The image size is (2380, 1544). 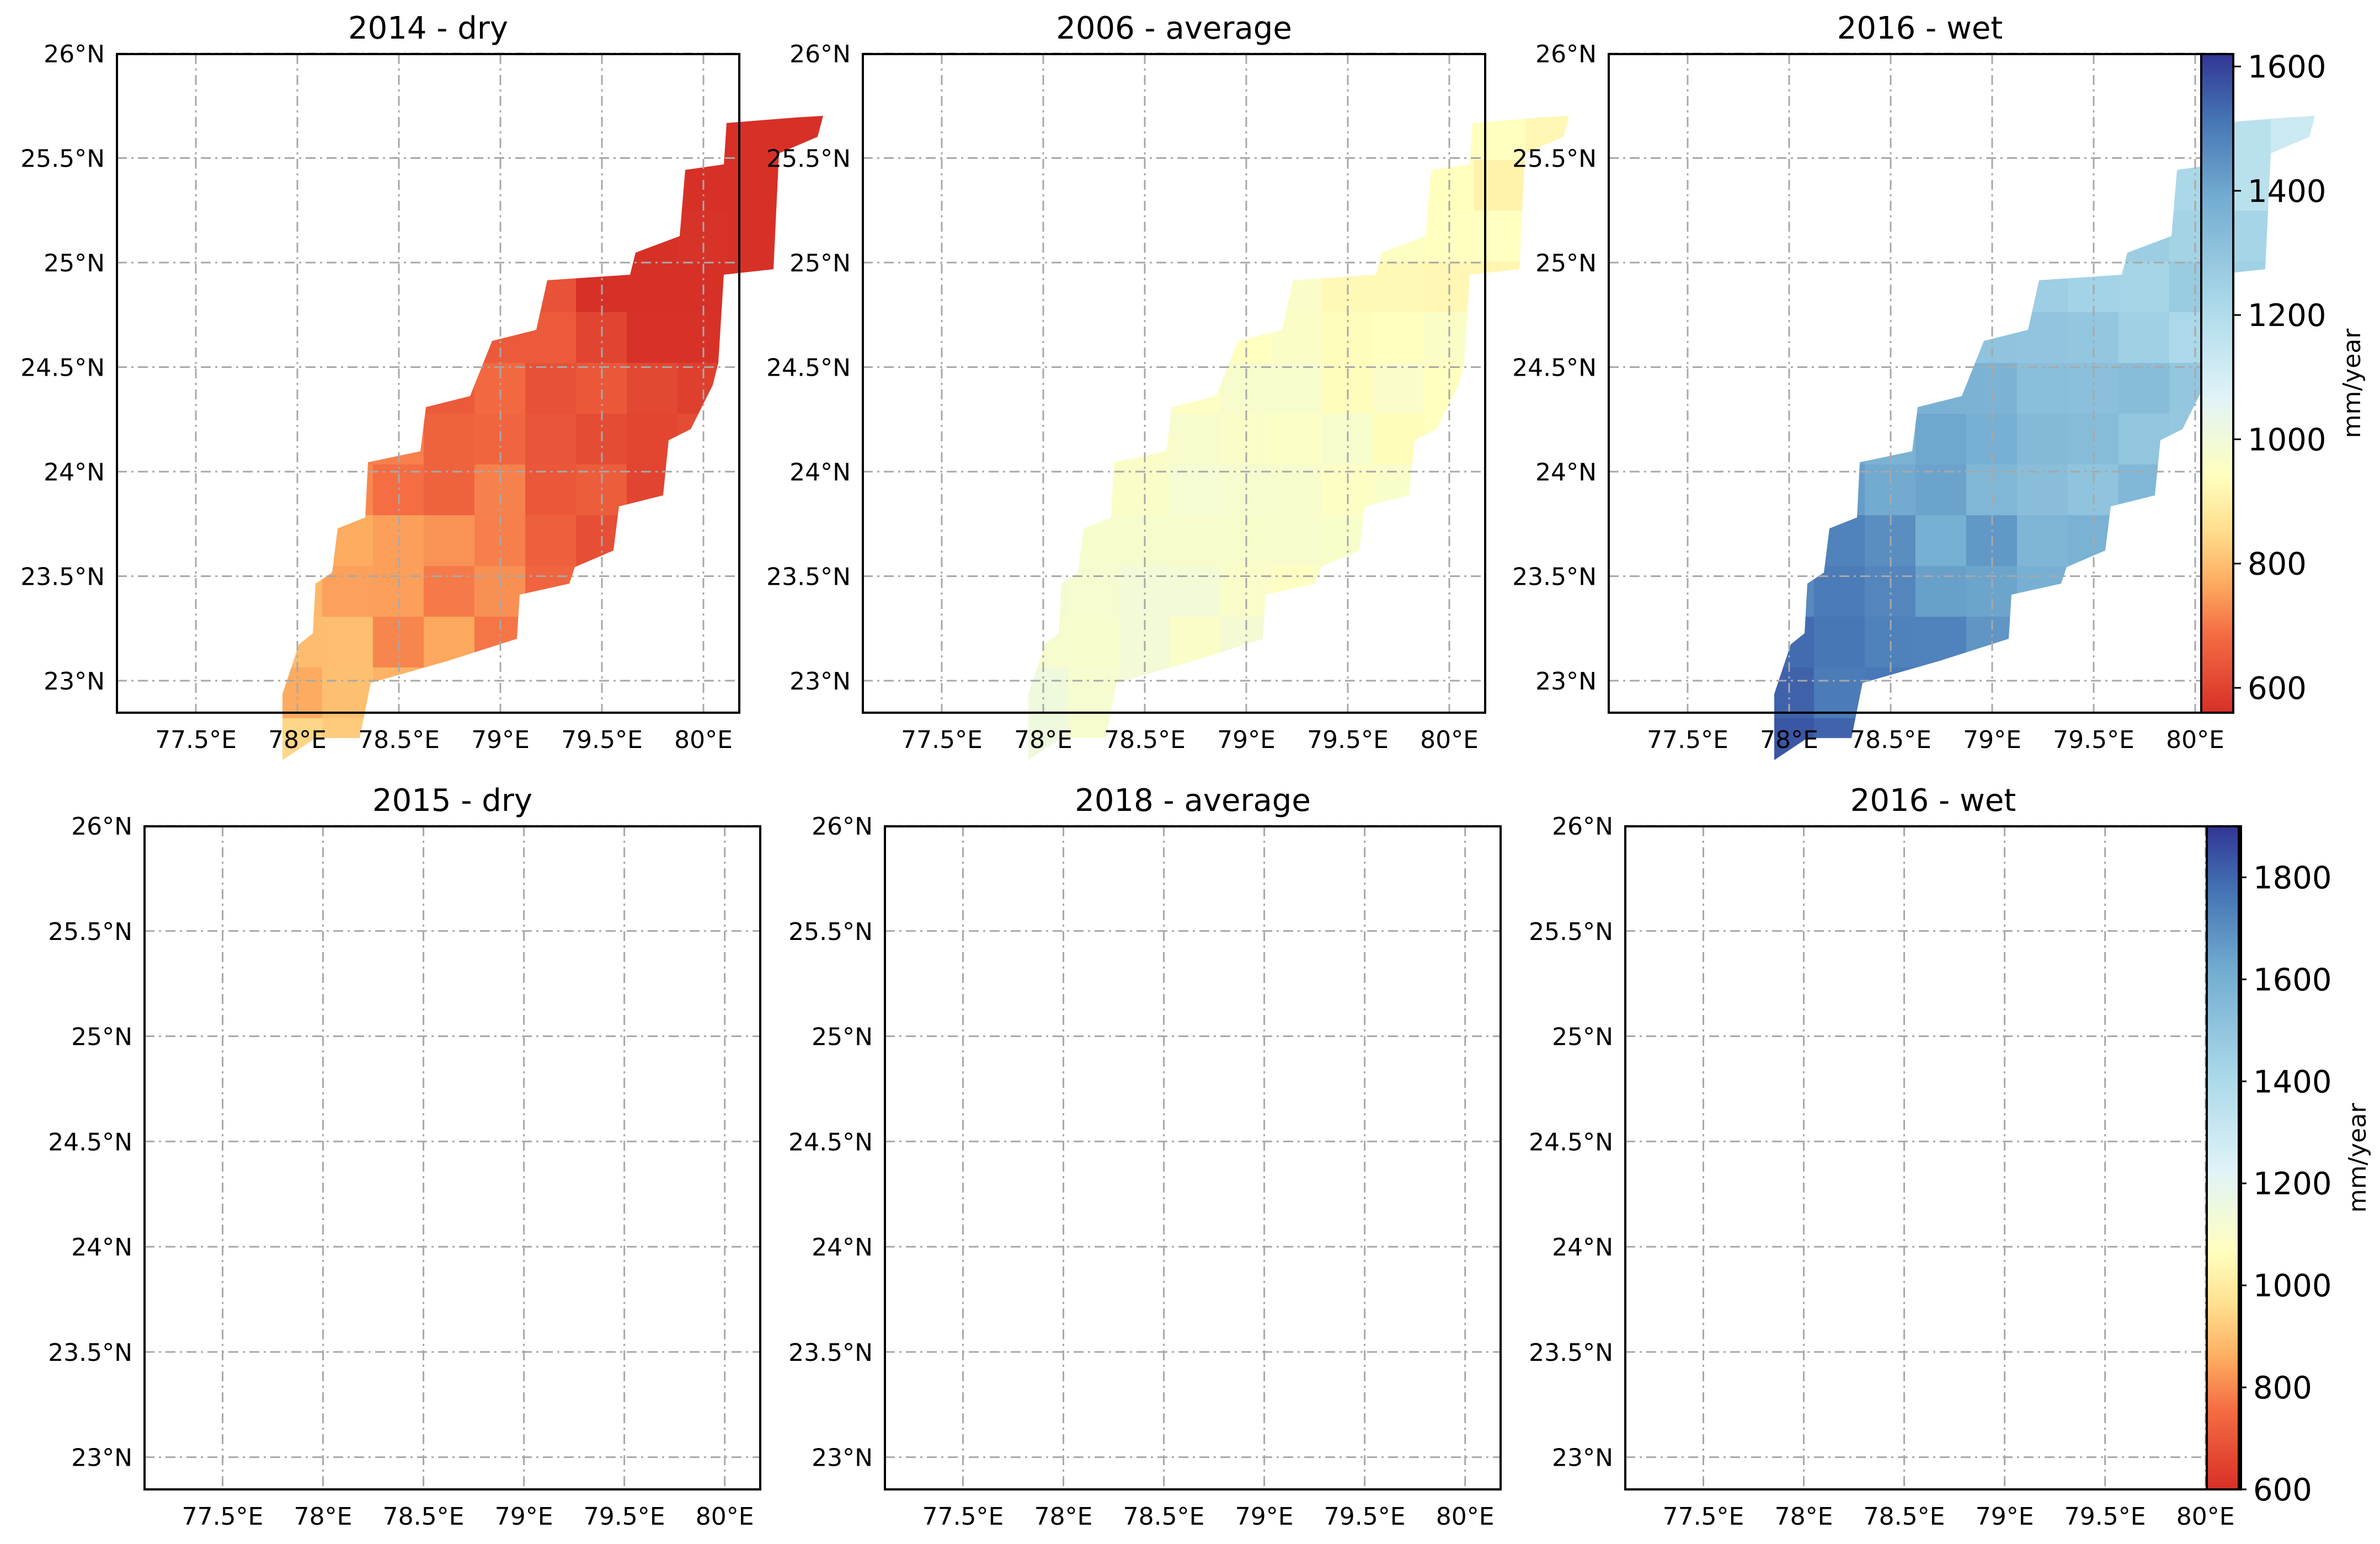 I want to click on x-tick-label: 79.5°E, so click(x=602, y=740).